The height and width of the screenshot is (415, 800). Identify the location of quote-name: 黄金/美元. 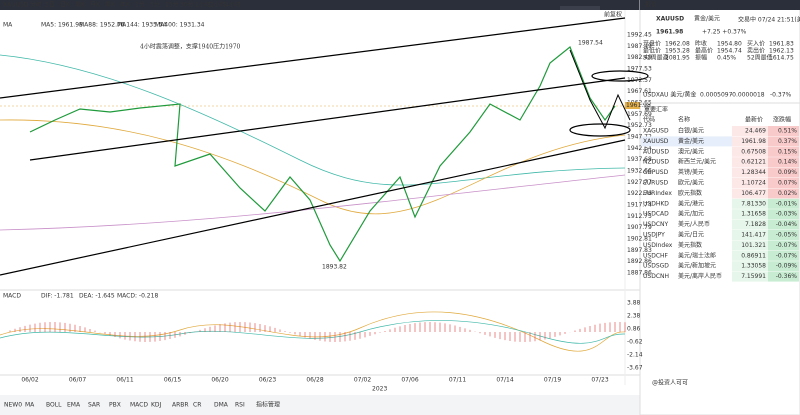
(707, 19).